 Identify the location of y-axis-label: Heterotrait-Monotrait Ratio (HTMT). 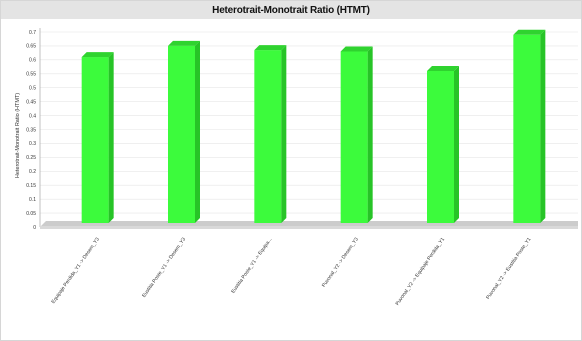
(18, 135).